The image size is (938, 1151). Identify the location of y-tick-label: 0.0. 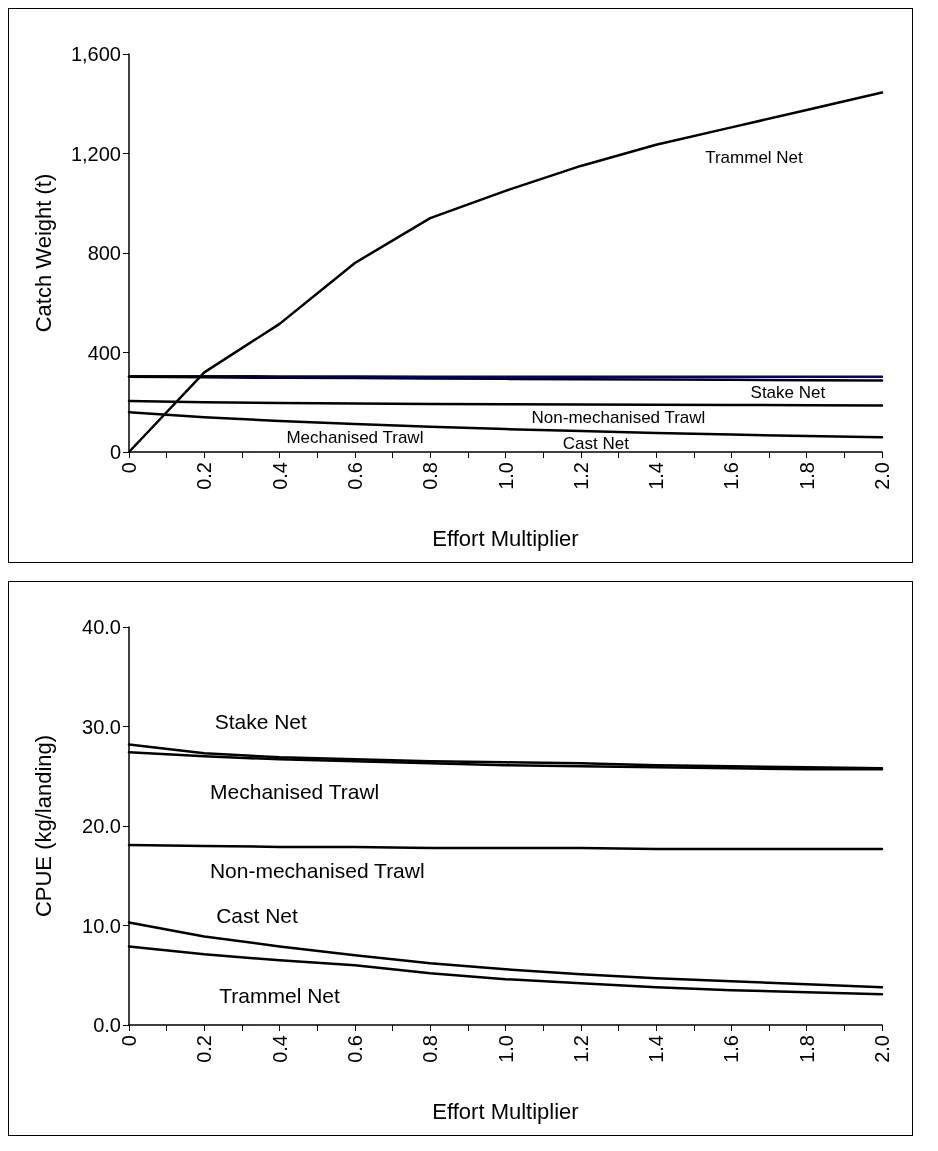
(107, 1025).